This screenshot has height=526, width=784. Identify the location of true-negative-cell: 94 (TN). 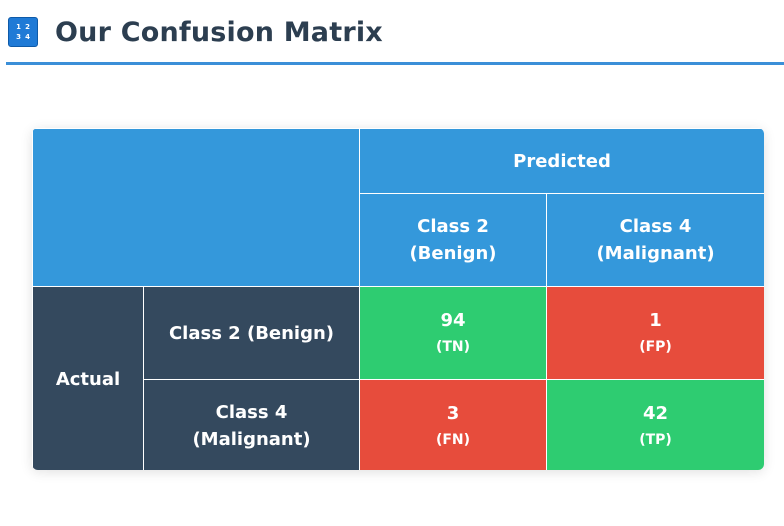
(453, 333).